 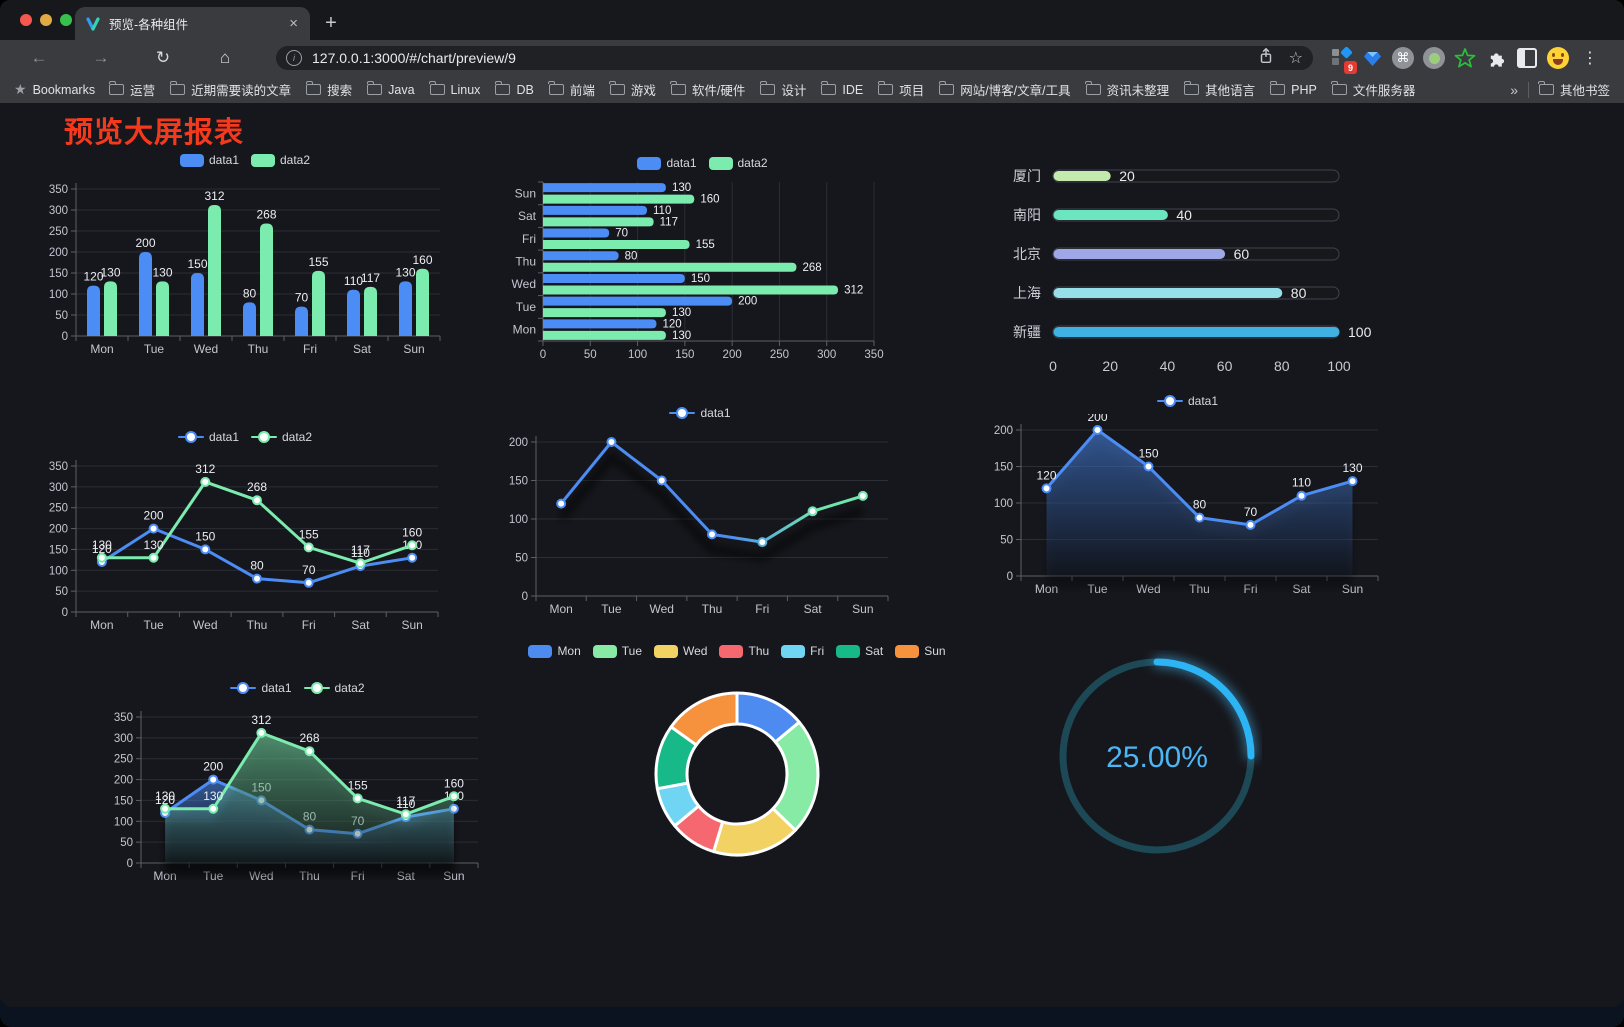 What do you see at coordinates (1266, 58) in the screenshot?
I see `share-icon` at bounding box center [1266, 58].